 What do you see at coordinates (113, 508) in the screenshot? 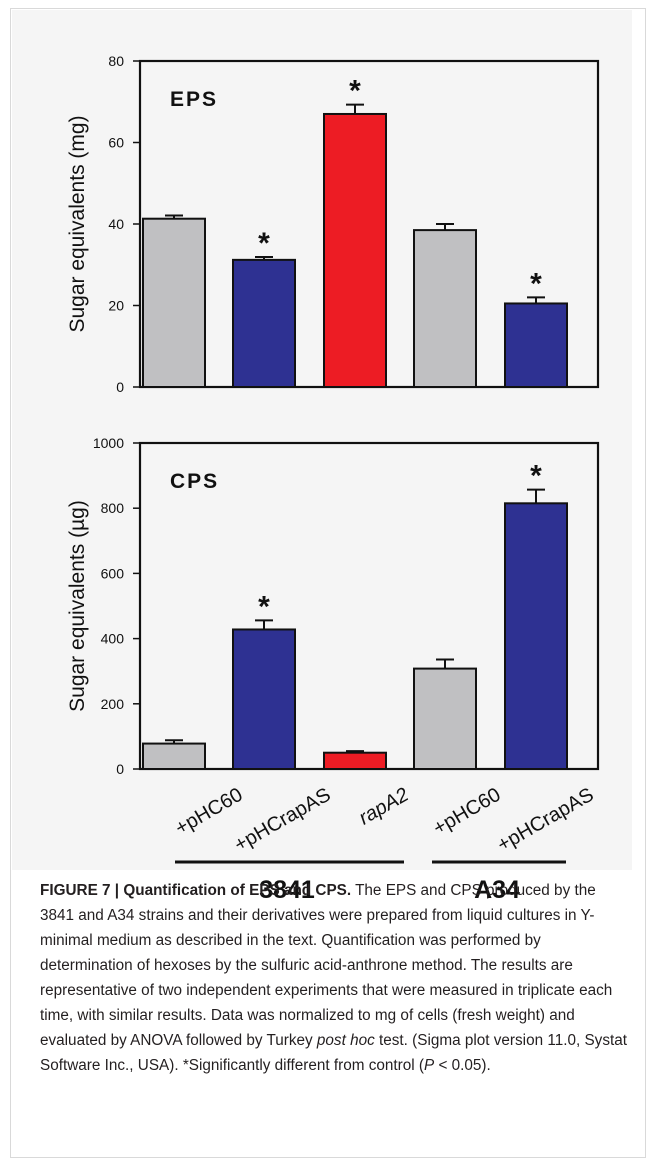
I see `cps-ytick-label: 800` at bounding box center [113, 508].